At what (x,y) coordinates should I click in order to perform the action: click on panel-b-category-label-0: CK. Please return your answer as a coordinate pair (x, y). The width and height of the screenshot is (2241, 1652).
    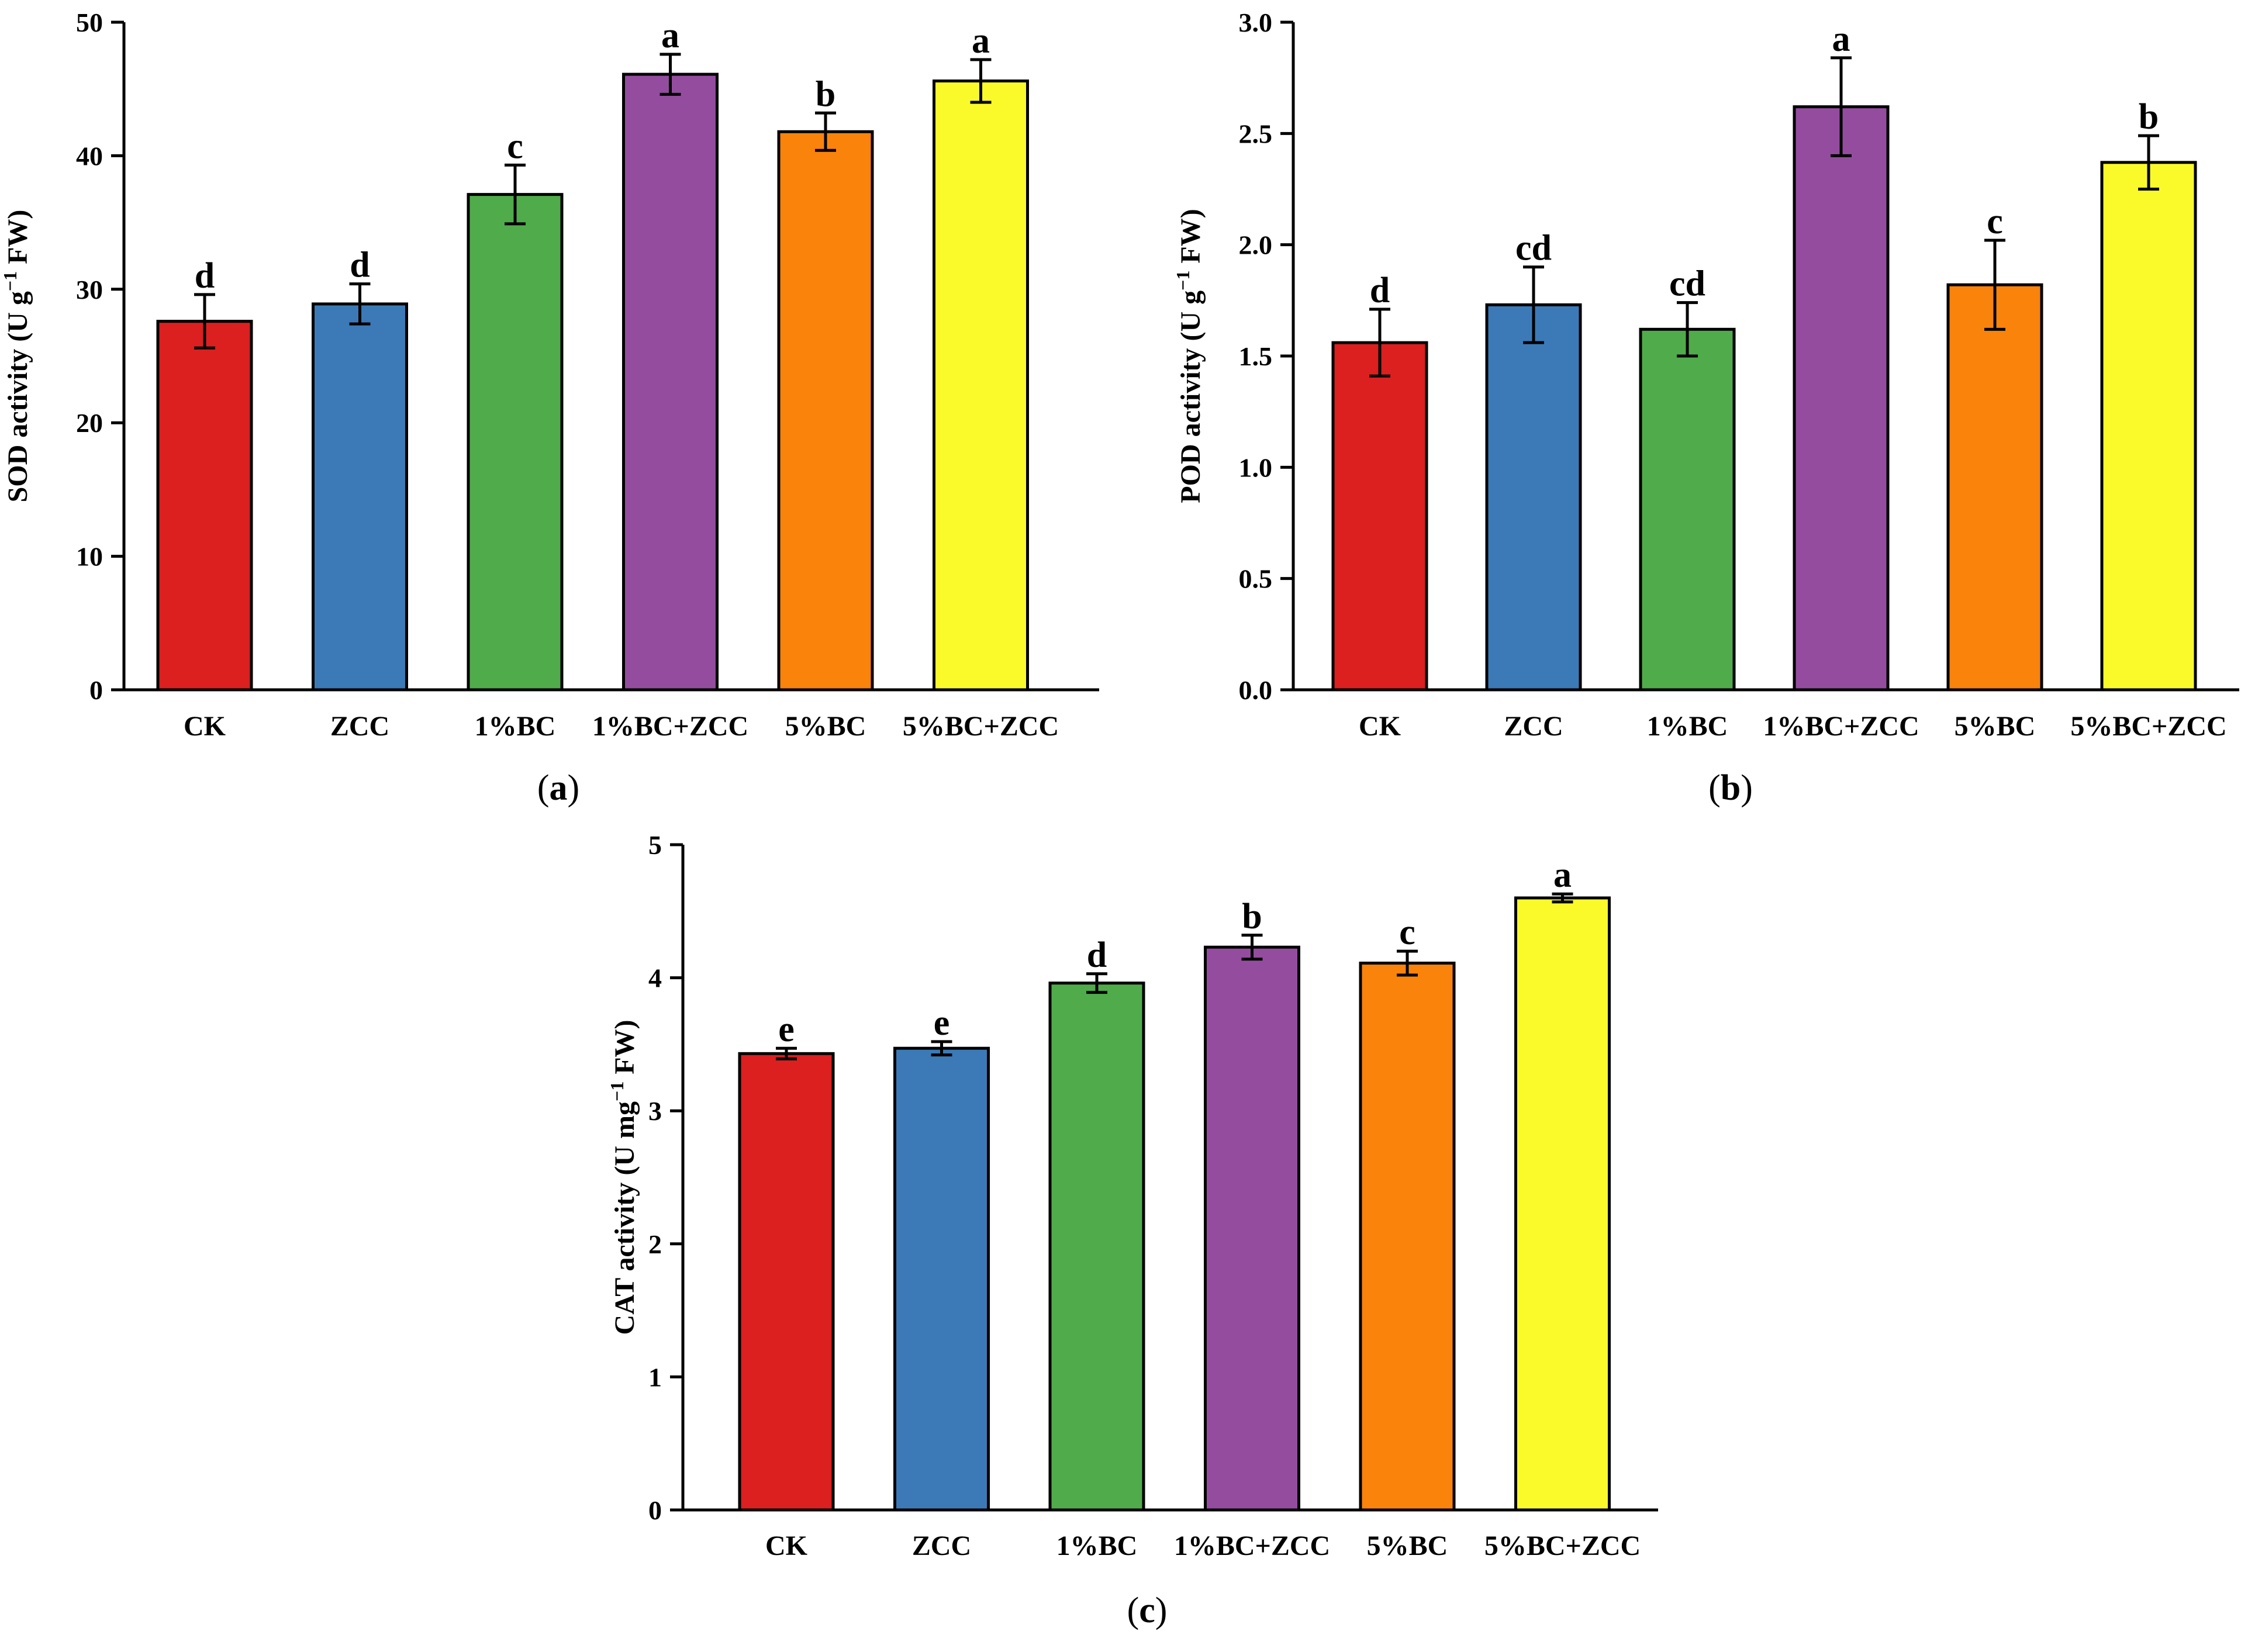
    Looking at the image, I should click on (1380, 727).